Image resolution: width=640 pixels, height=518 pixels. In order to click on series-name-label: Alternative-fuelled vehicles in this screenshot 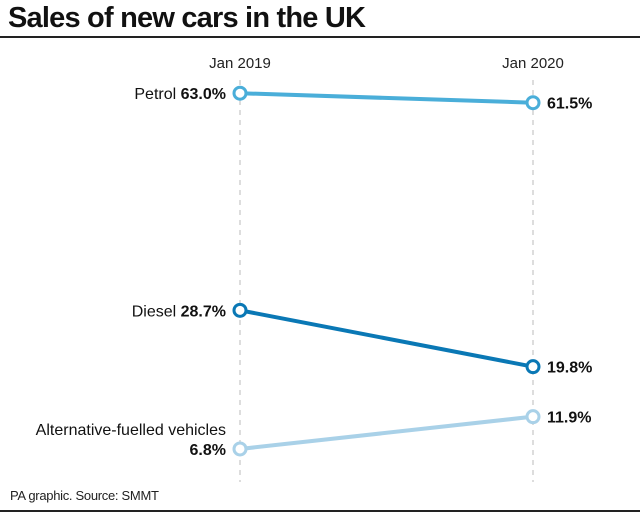, I will do `click(131, 430)`.